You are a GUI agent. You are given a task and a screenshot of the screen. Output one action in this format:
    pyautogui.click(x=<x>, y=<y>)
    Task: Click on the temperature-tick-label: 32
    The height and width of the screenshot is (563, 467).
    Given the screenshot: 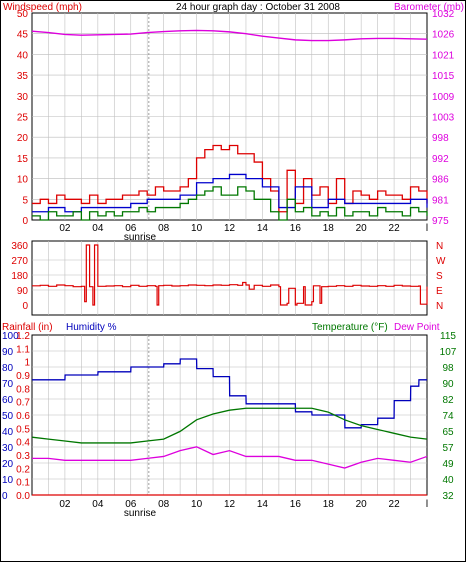 What is the action you would take?
    pyautogui.click(x=448, y=496)
    